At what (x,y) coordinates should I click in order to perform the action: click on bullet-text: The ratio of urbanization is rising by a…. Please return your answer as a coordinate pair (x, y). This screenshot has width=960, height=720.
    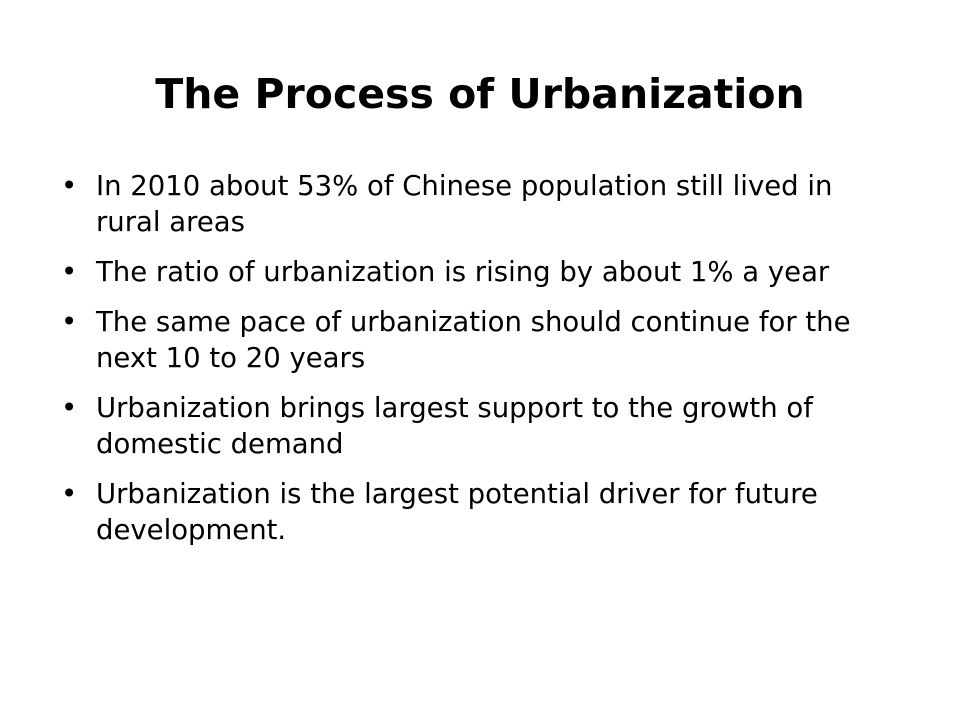
    Looking at the image, I should click on (463, 272).